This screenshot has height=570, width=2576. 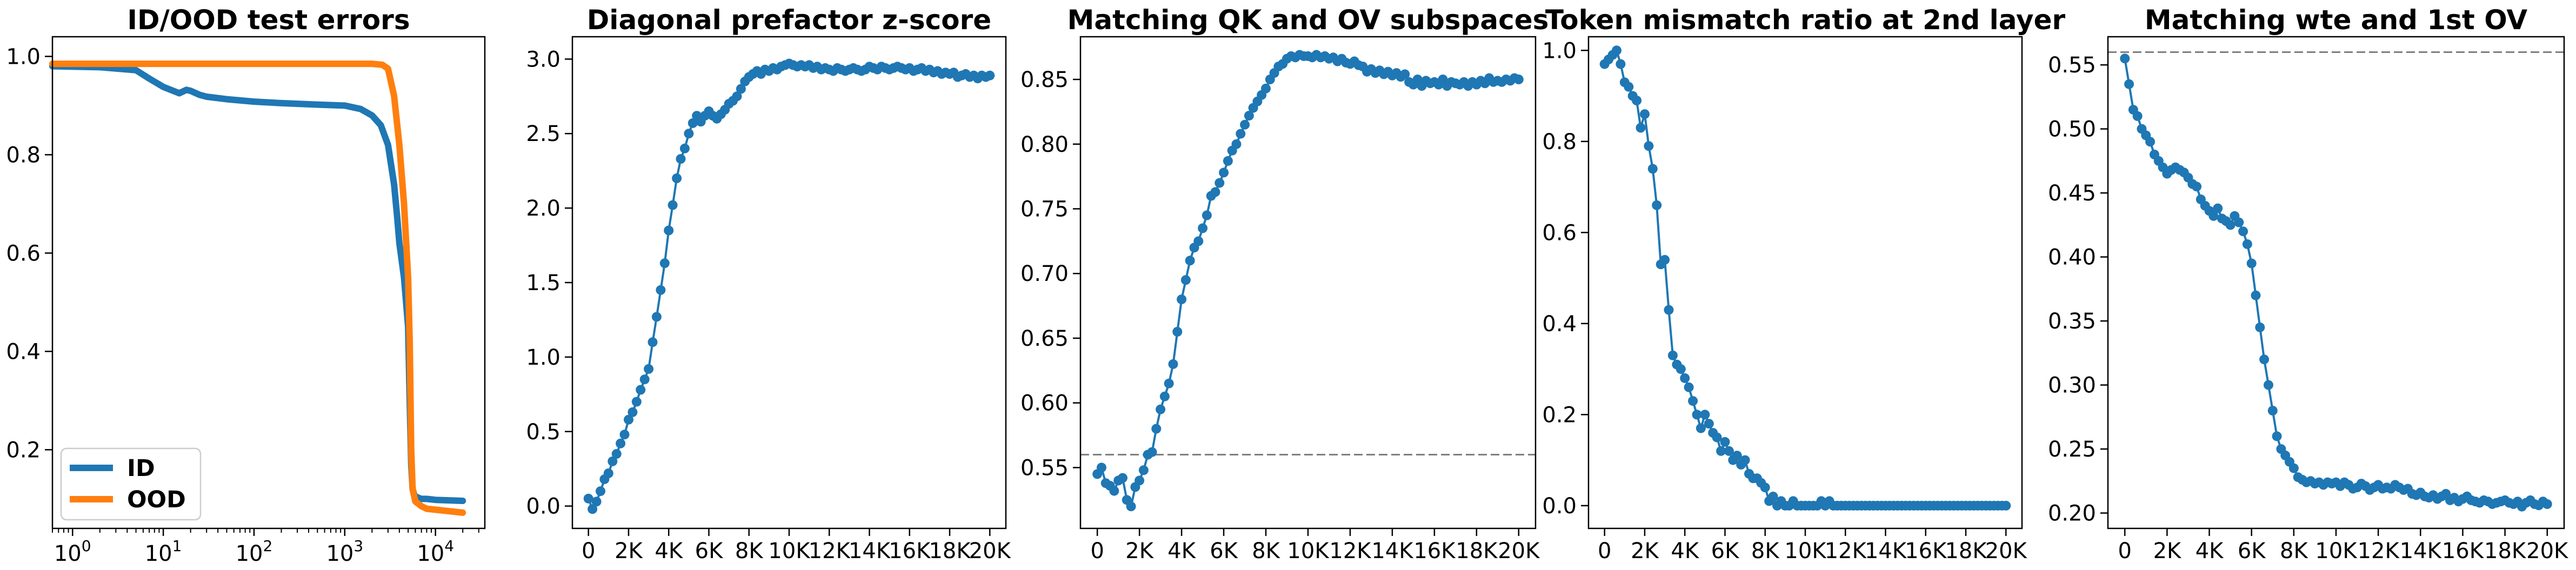 What do you see at coordinates (2072, 321) in the screenshot?
I see `y-tick-label: 0.35` at bounding box center [2072, 321].